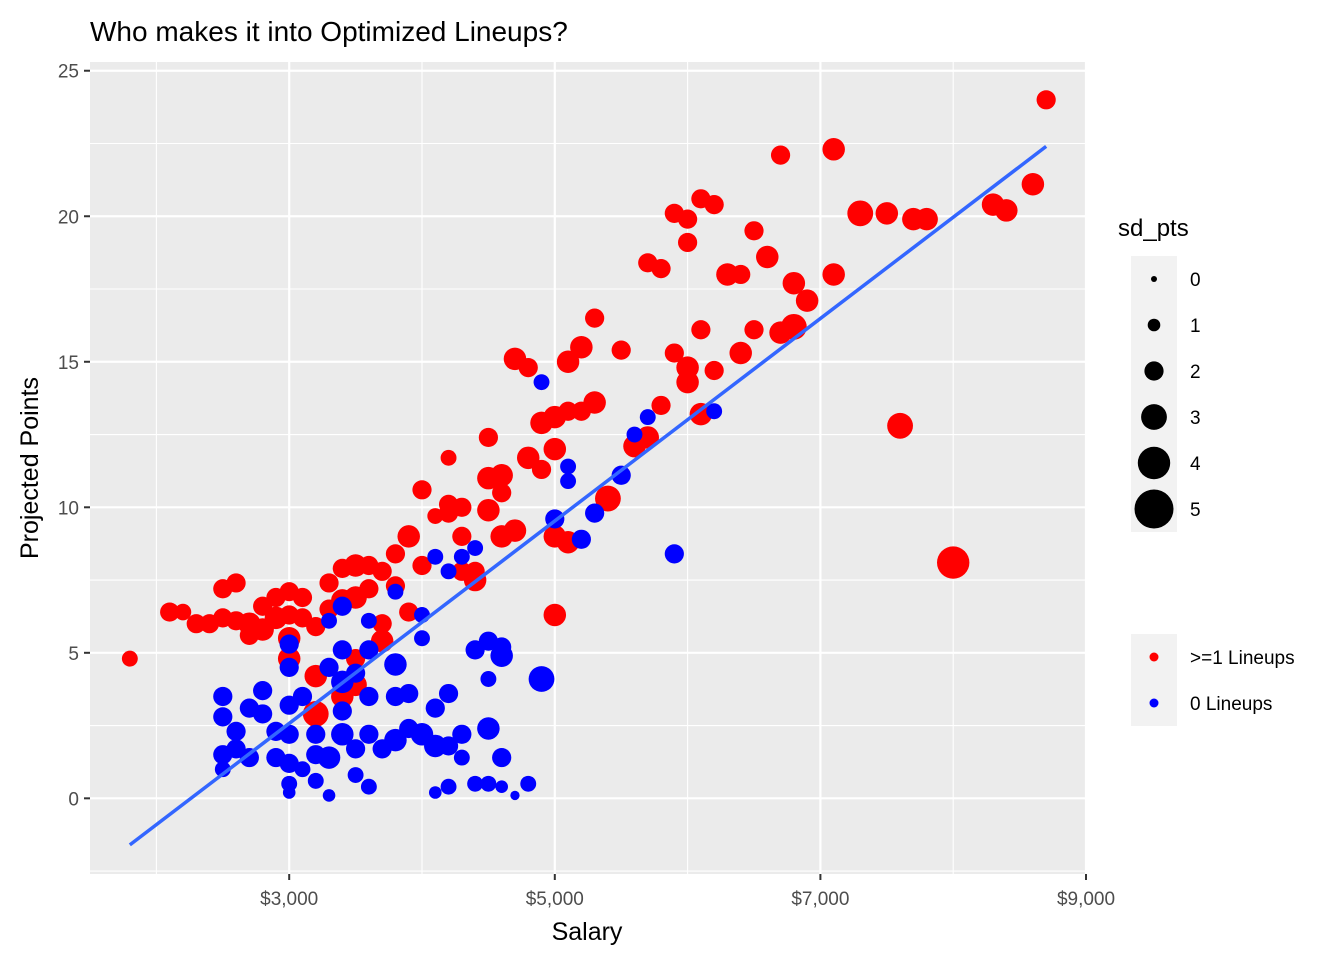 This screenshot has height=965, width=1344. What do you see at coordinates (1086, 899) in the screenshot?
I see `x-tick-label: $9,000` at bounding box center [1086, 899].